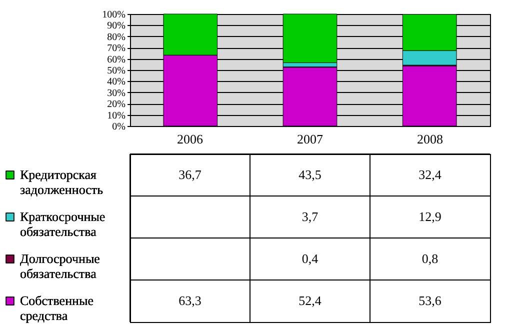 This screenshot has width=509, height=325. Describe the element at coordinates (310, 300) in the screenshot. I see `data-label: 52,4` at that location.